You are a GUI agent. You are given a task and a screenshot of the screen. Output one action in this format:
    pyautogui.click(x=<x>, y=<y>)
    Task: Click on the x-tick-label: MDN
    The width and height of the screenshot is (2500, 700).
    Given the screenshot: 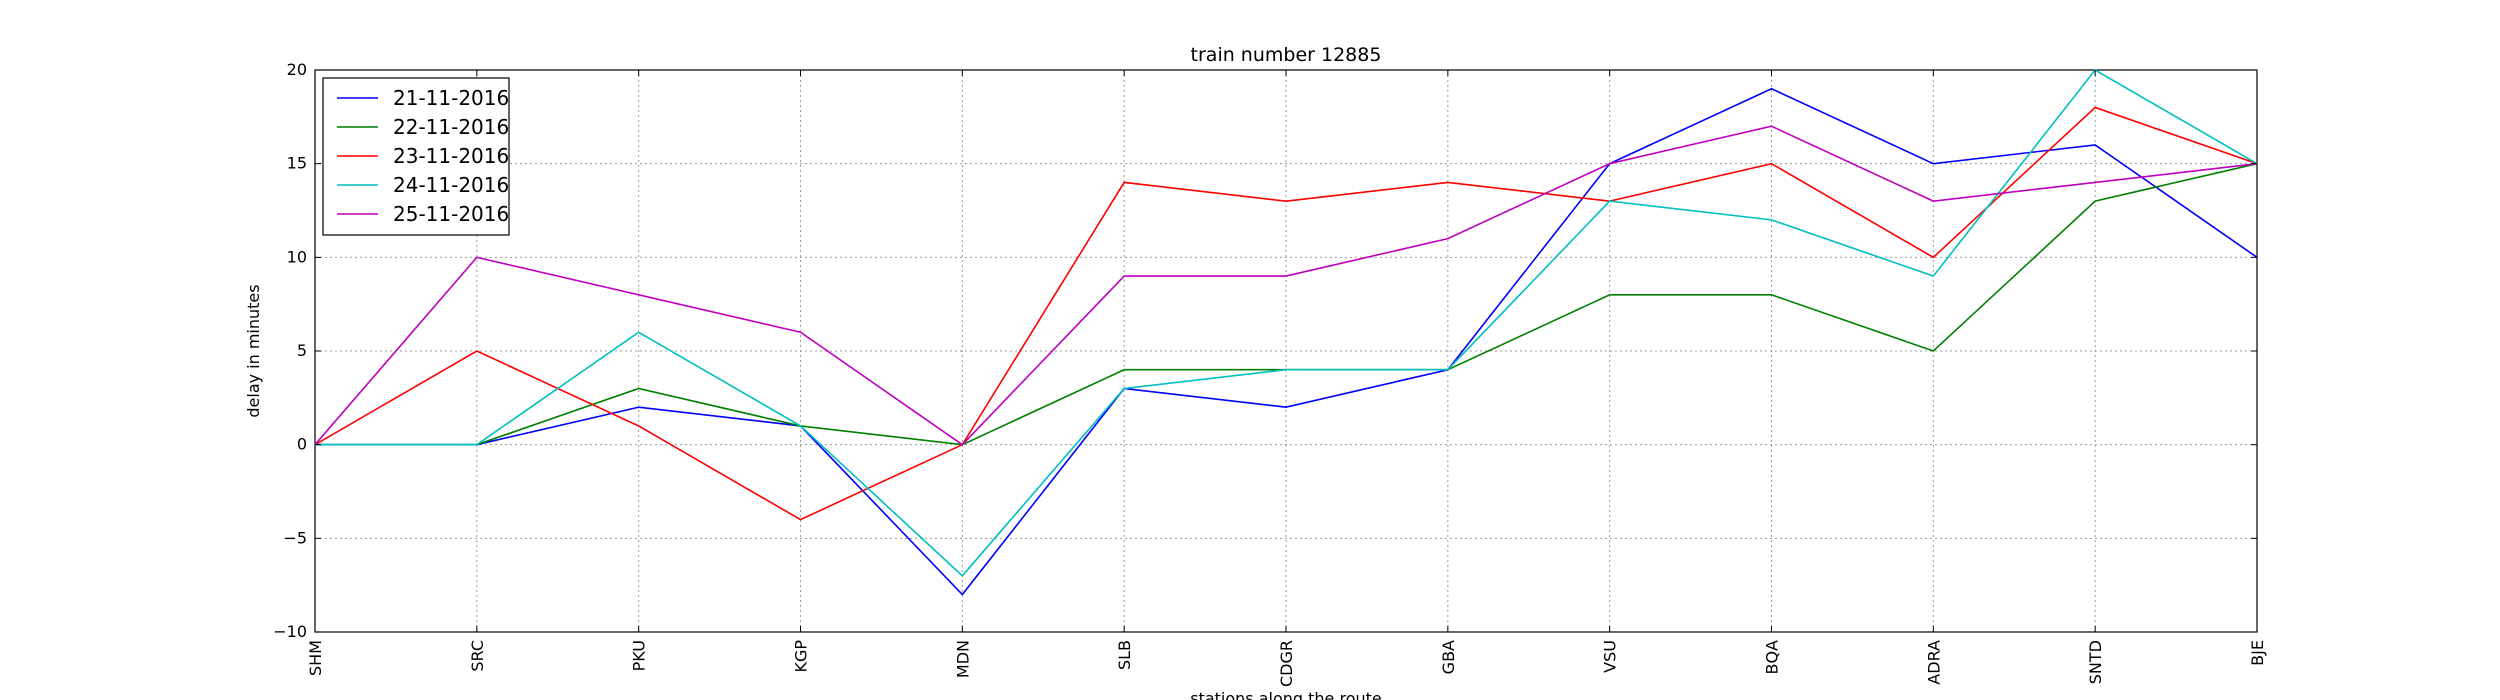 What is the action you would take?
    pyautogui.click(x=962, y=659)
    